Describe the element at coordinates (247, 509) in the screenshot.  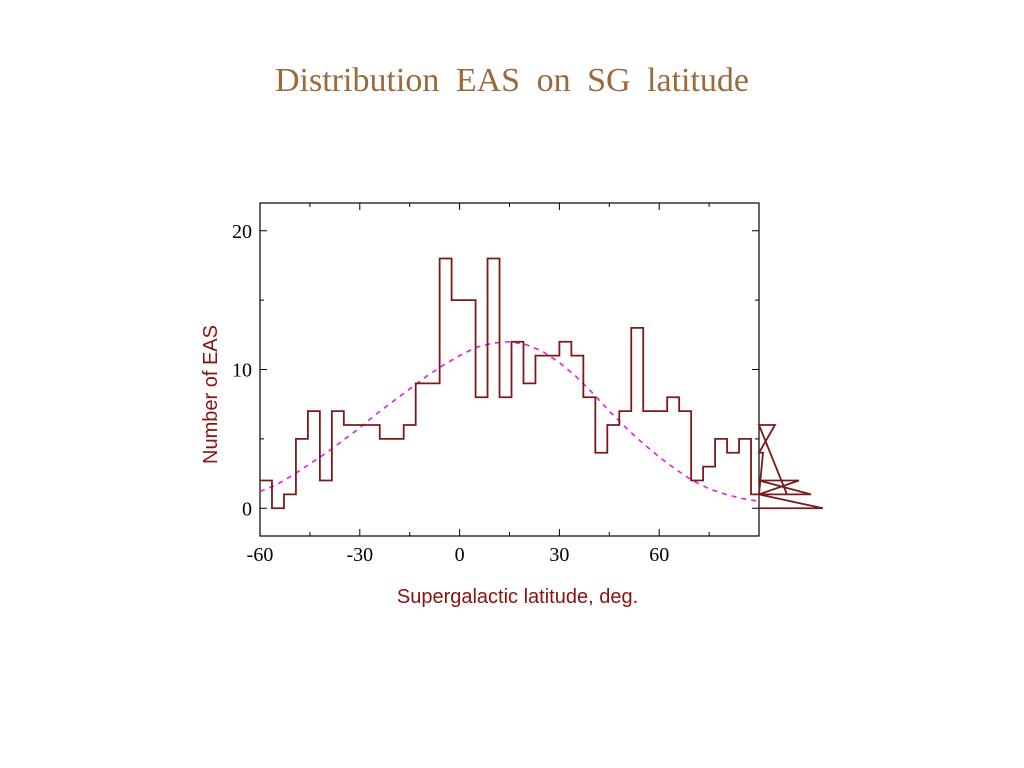
I see `y-tick-label: 0` at that location.